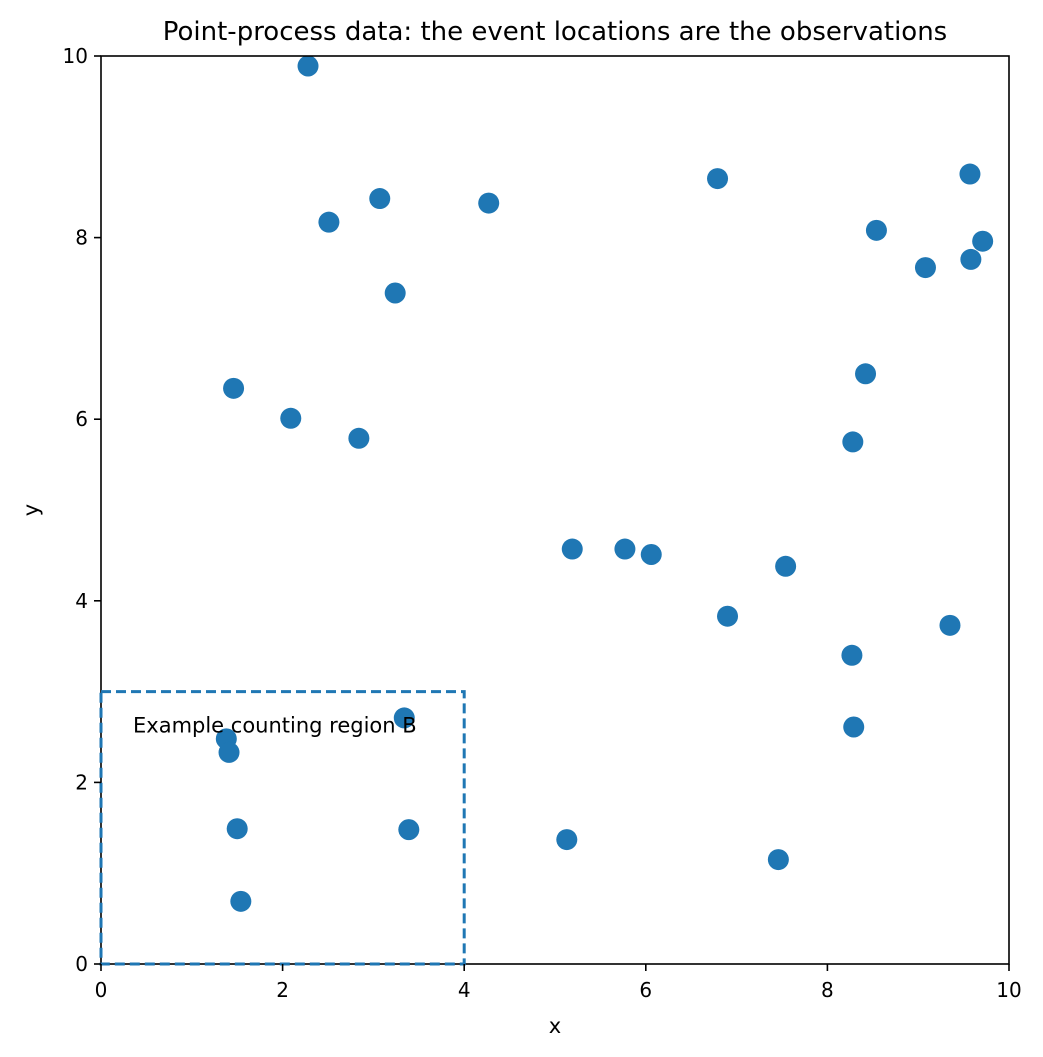  I want to click on y-tick-label: 6, so click(81, 419).